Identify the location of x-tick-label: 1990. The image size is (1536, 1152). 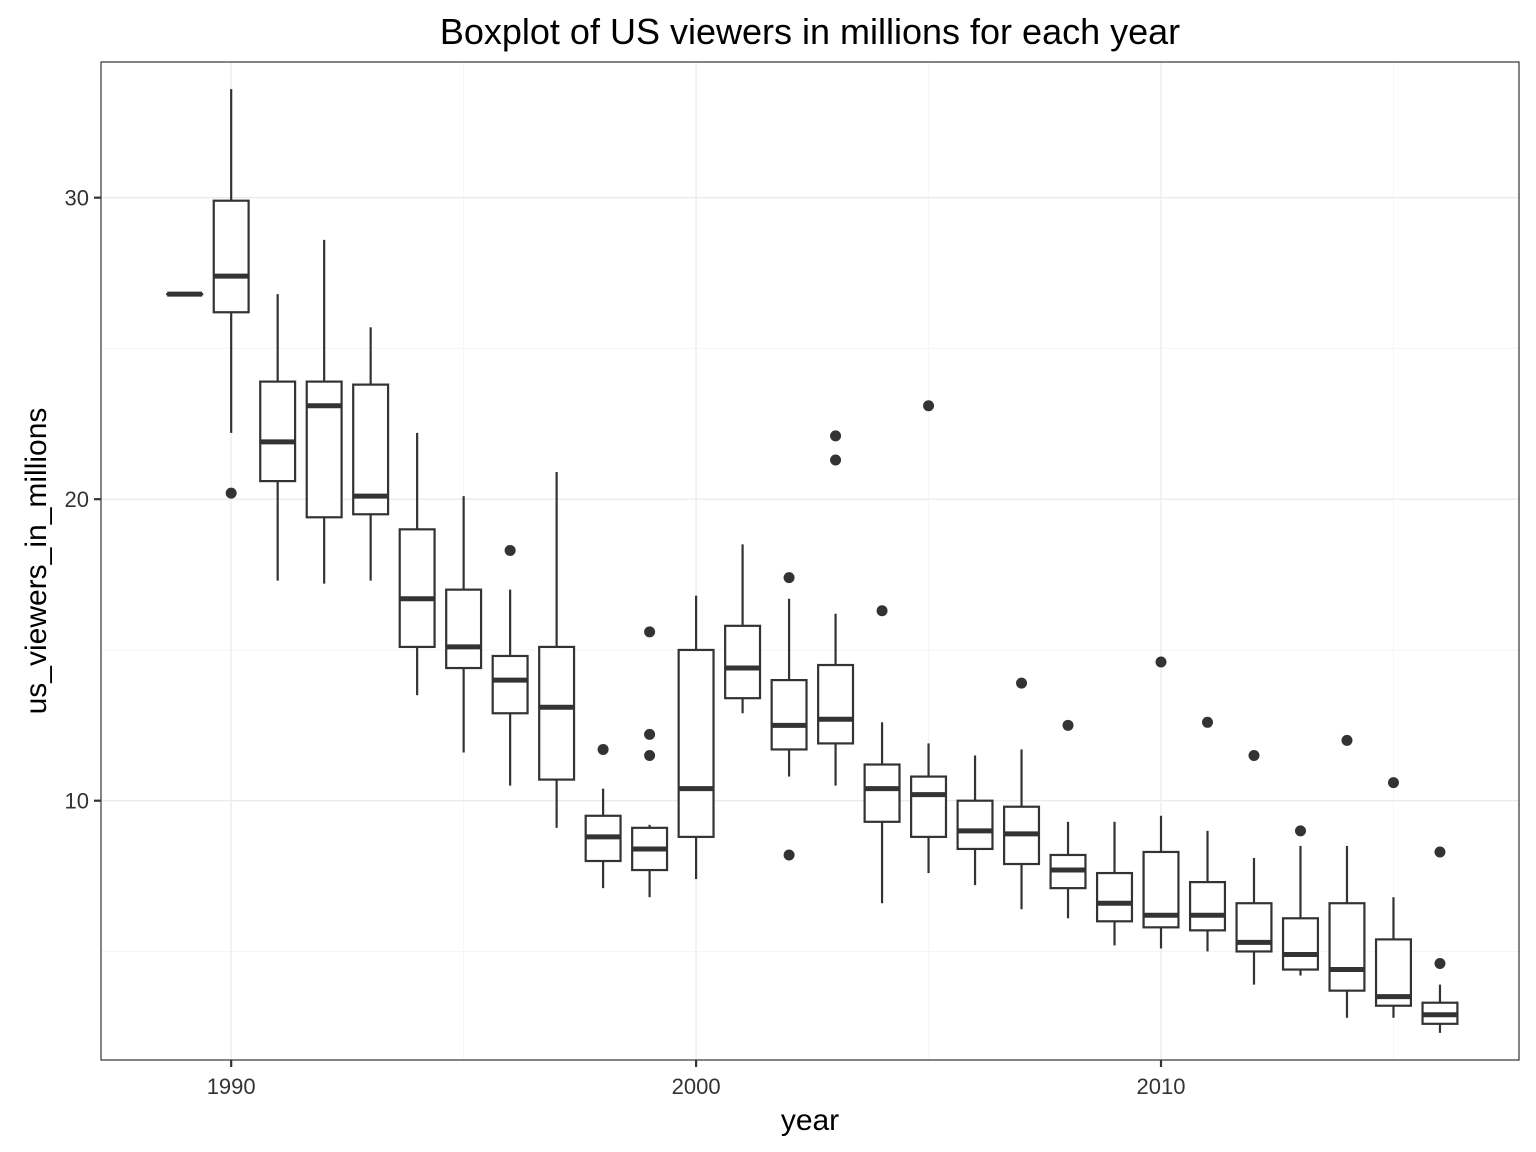
(231, 1086).